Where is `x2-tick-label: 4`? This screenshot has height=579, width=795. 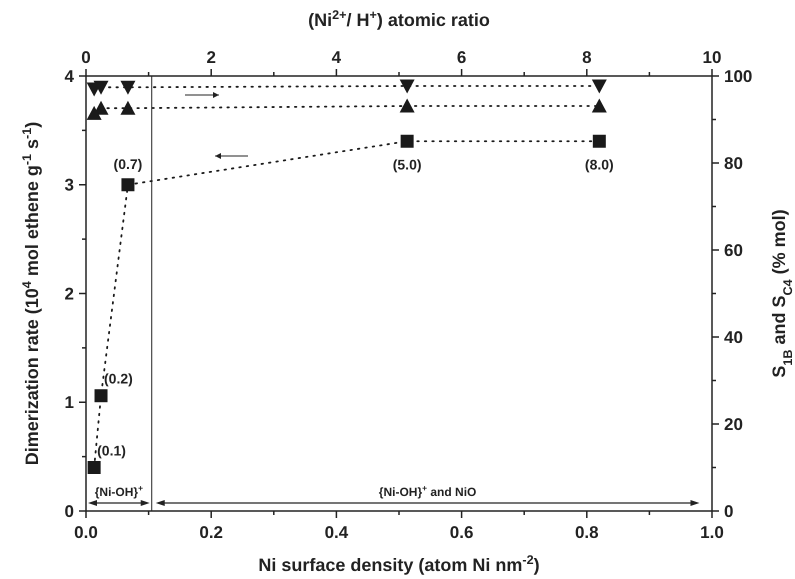 x2-tick-label: 4 is located at coordinates (337, 57).